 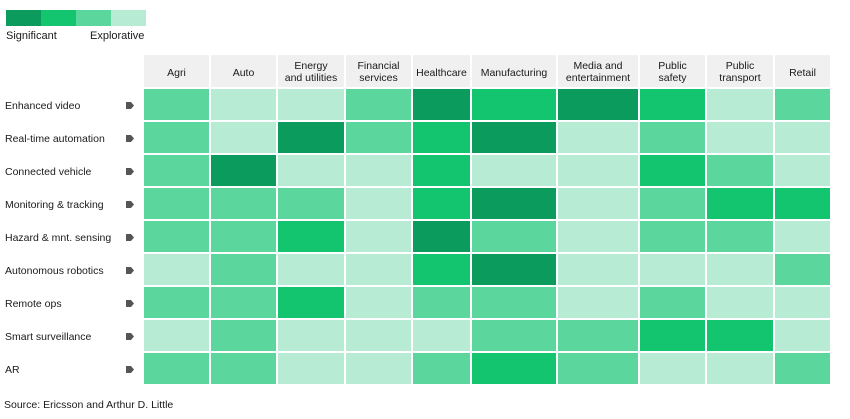 What do you see at coordinates (33, 304) in the screenshot?
I see `row-label: Remote ops` at bounding box center [33, 304].